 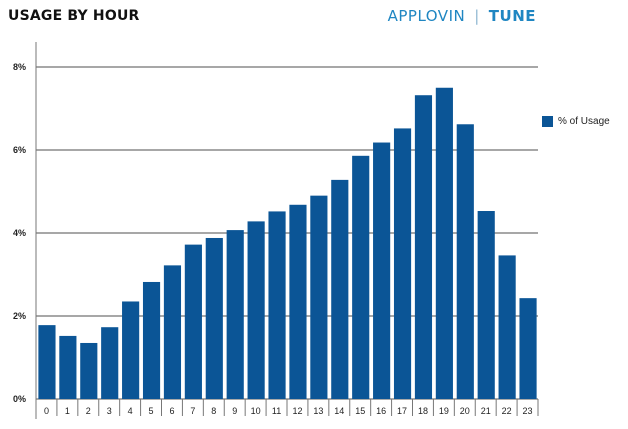 I want to click on x-tick-label: 3, so click(x=109, y=411).